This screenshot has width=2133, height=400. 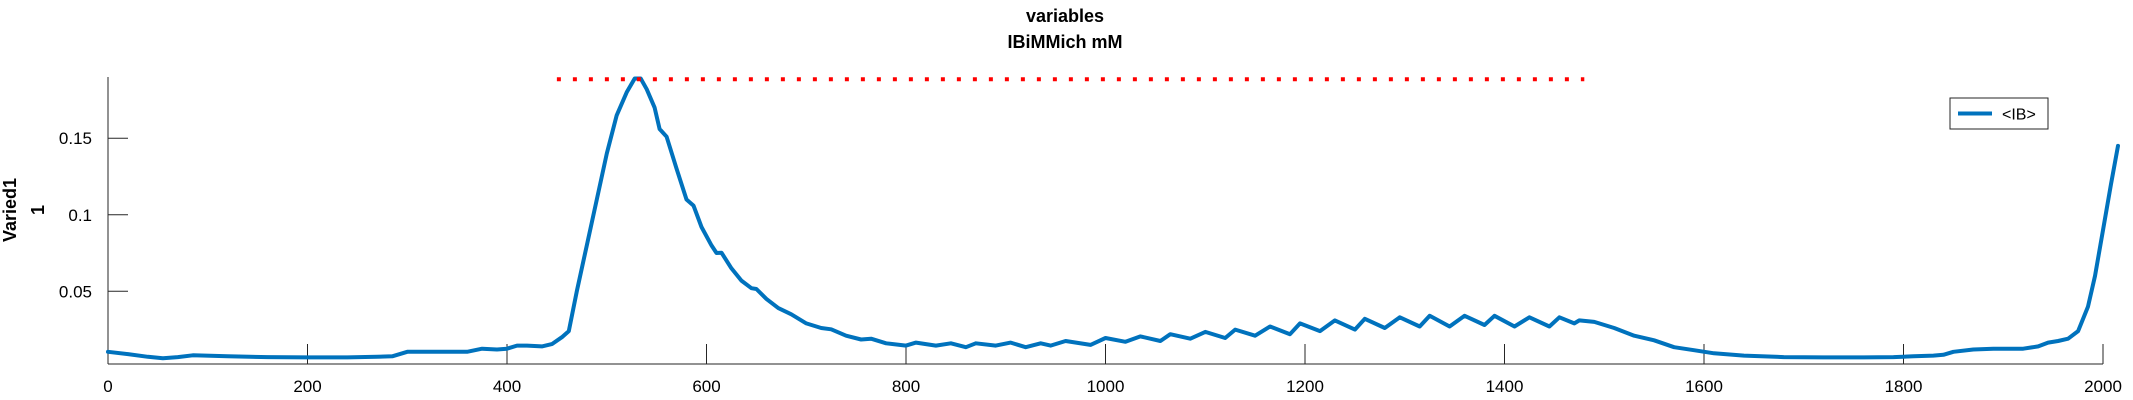 What do you see at coordinates (75, 291) in the screenshot?
I see `y-tick-label: 0.05` at bounding box center [75, 291].